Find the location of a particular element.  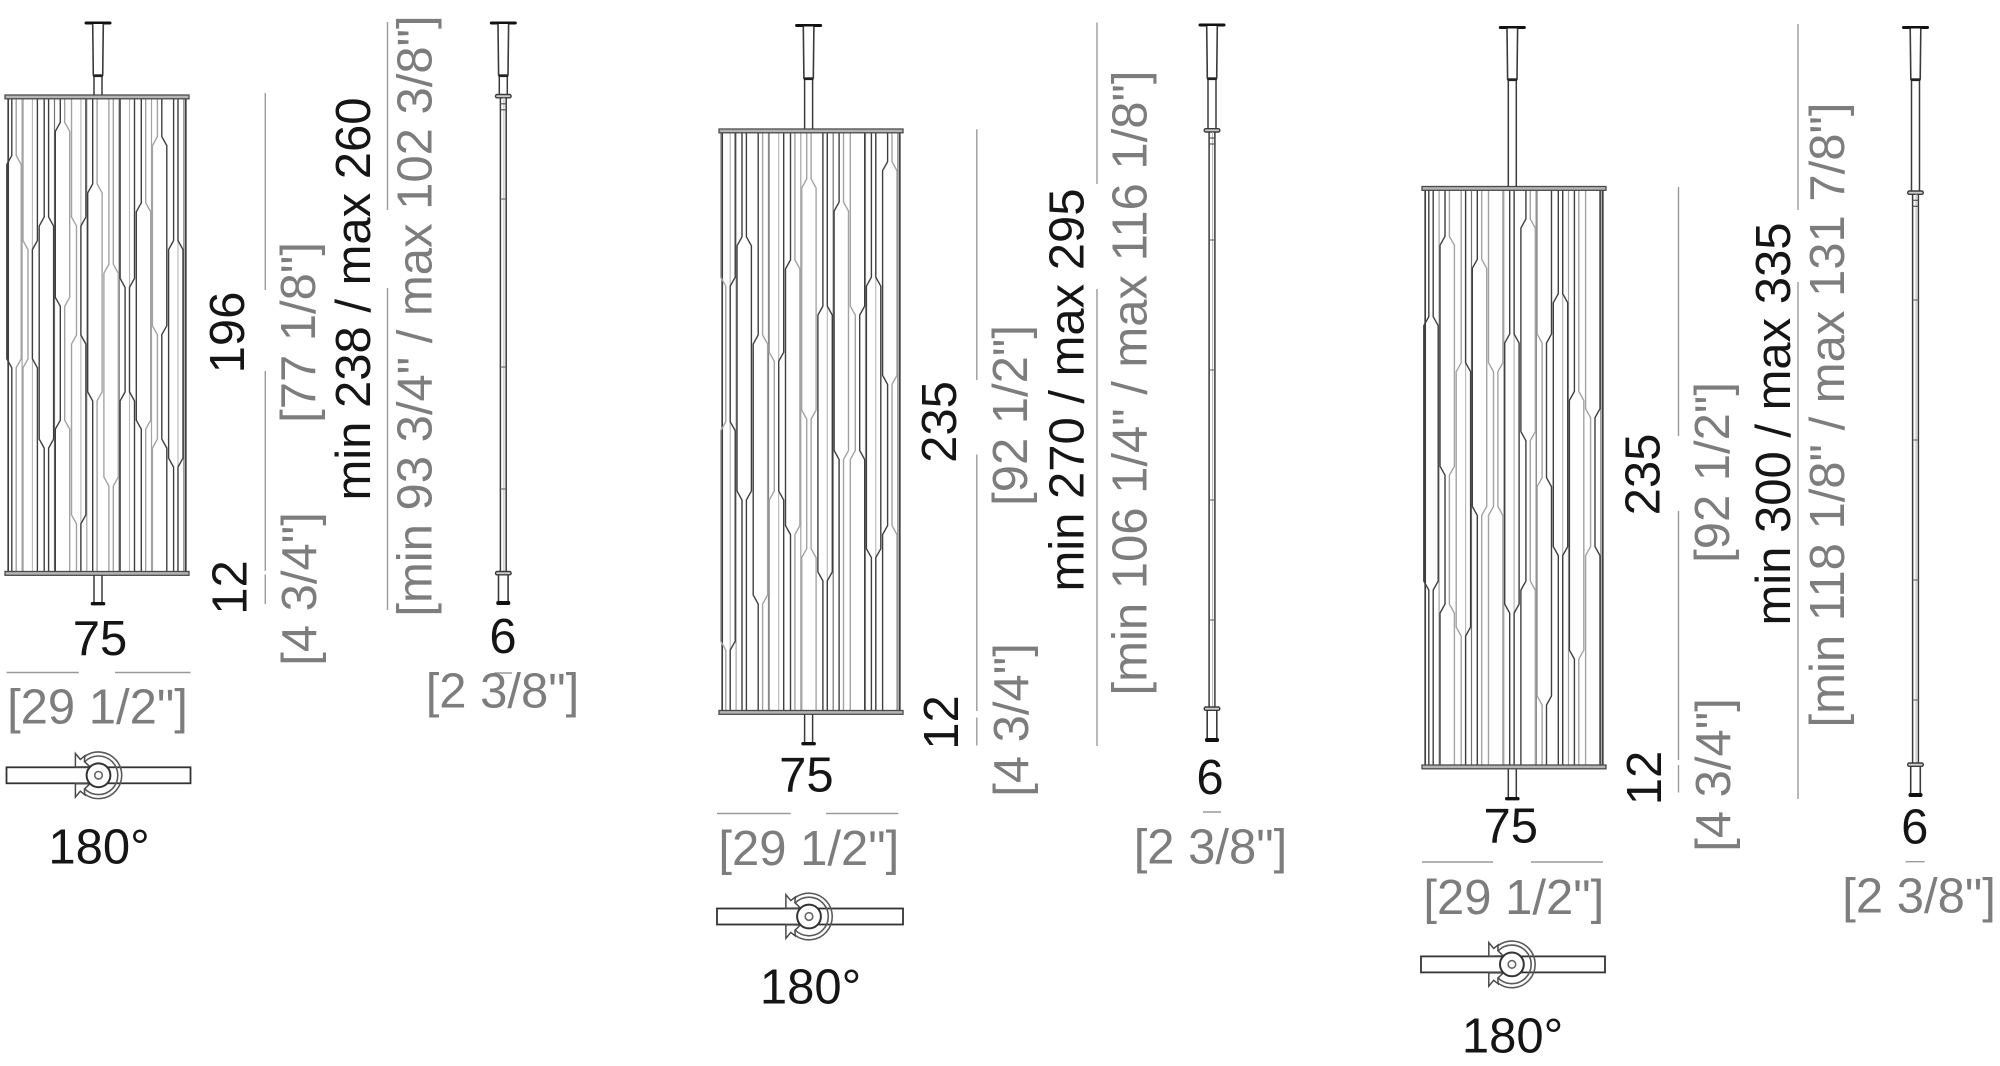

svg-text: min 238 / max 260 is located at coordinates (354, 298).